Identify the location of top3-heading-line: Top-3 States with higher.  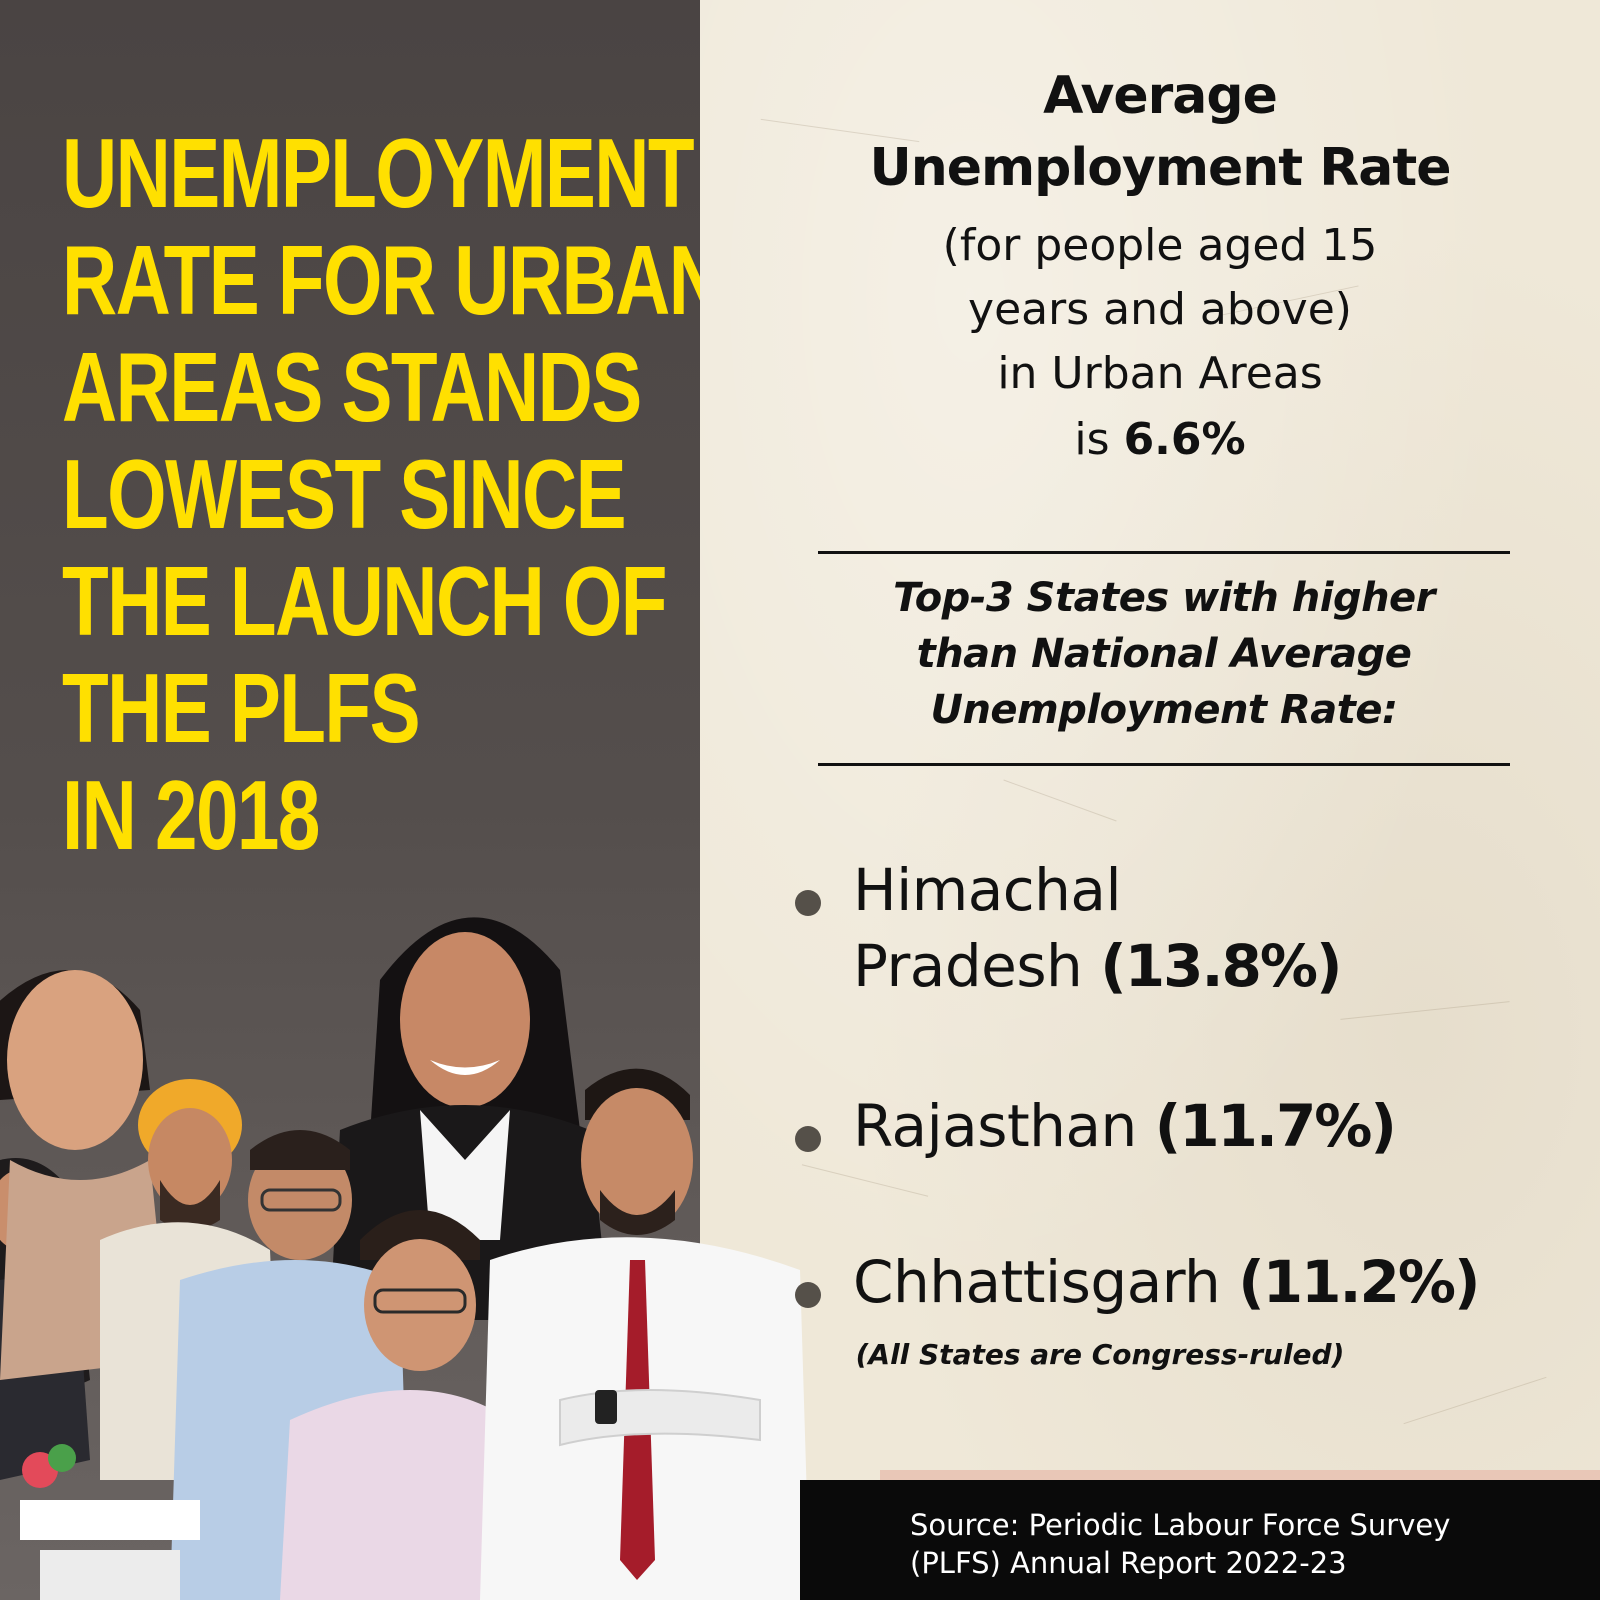
(1164, 598).